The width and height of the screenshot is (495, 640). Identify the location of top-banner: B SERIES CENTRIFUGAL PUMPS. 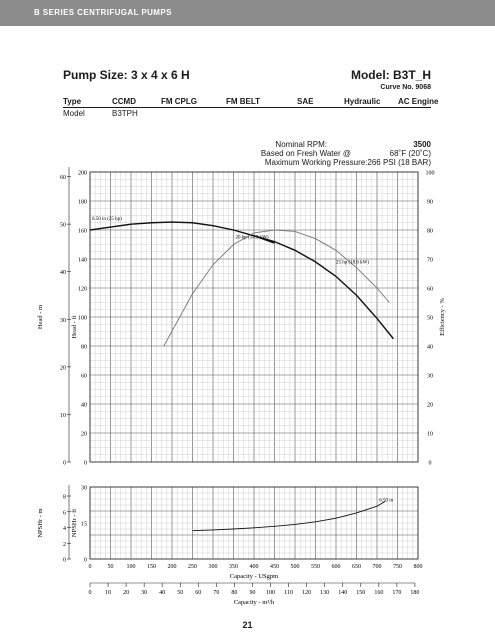
(247, 13).